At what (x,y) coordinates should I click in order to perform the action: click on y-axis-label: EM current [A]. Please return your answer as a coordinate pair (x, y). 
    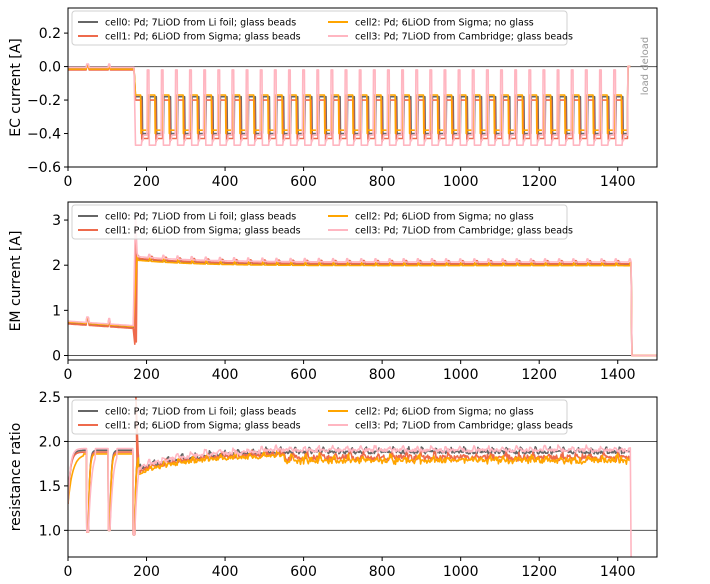
    Looking at the image, I should click on (16, 281).